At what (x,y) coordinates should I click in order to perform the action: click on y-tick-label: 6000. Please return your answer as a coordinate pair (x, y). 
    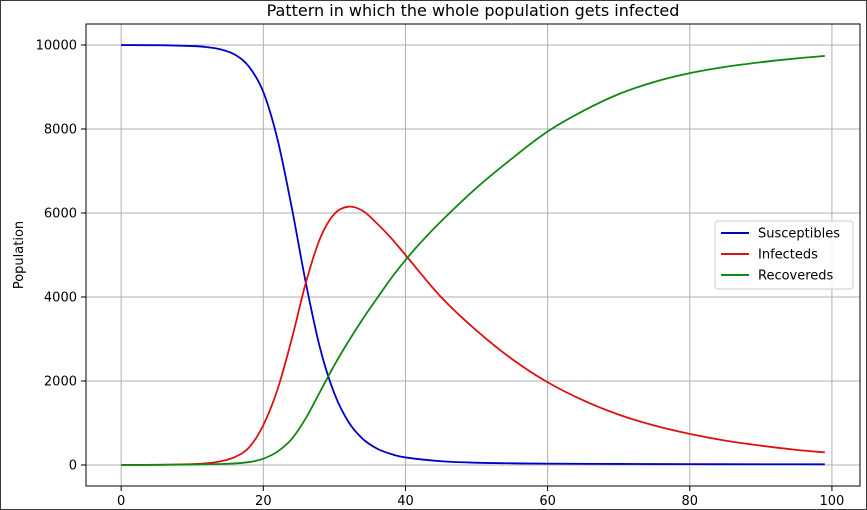
    Looking at the image, I should click on (60, 214).